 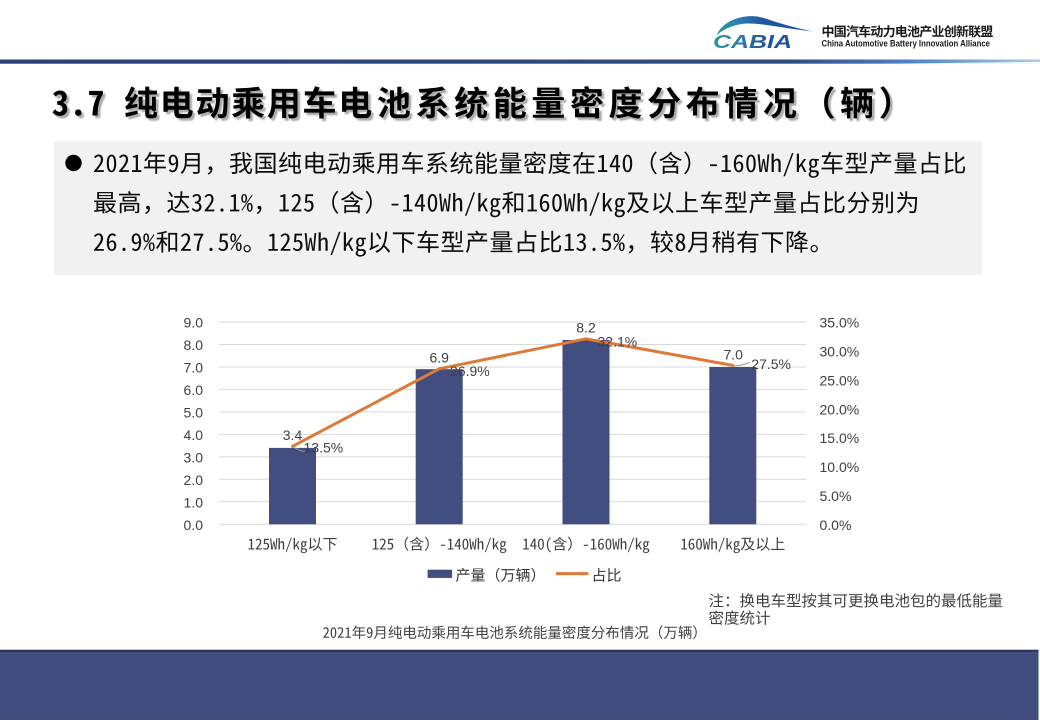 What do you see at coordinates (470, 371) in the screenshot?
I see `svg-text: 26.9%` at bounding box center [470, 371].